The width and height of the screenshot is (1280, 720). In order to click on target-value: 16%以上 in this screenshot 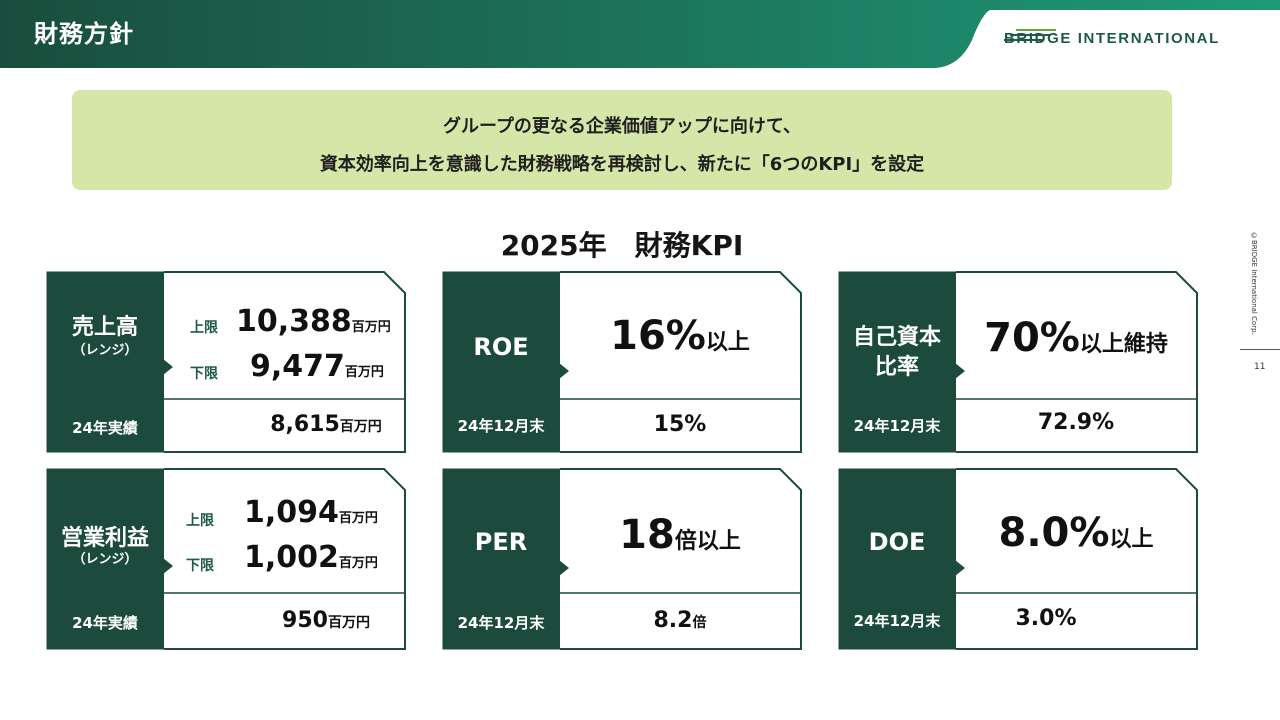, I will do `click(680, 336)`.